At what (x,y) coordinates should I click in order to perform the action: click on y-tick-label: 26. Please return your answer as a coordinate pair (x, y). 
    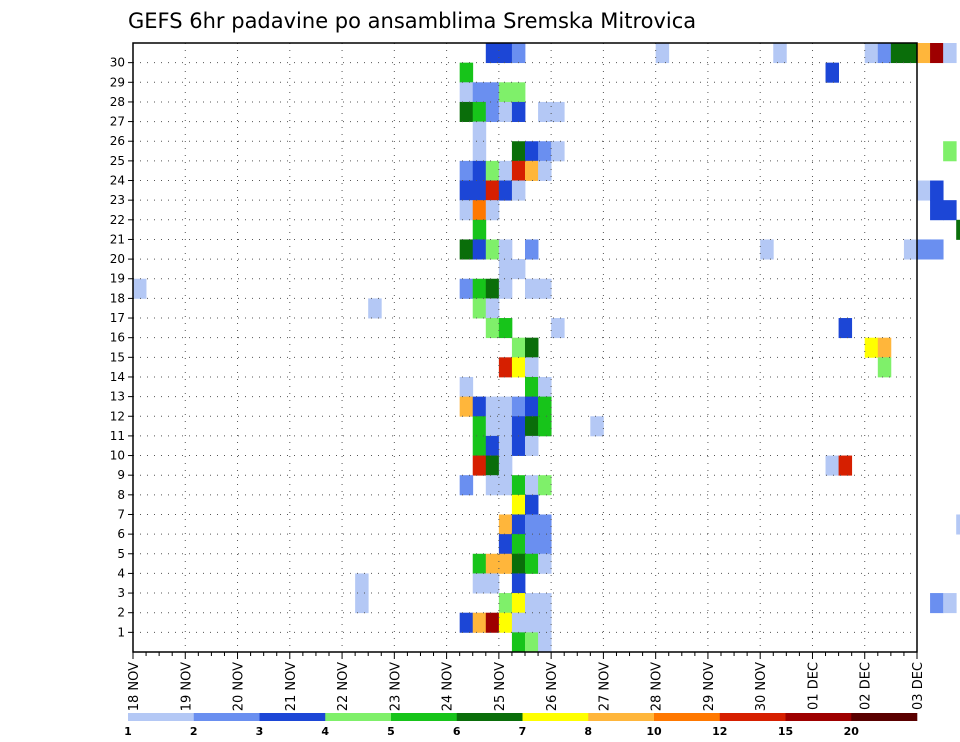
    Looking at the image, I should click on (117, 141).